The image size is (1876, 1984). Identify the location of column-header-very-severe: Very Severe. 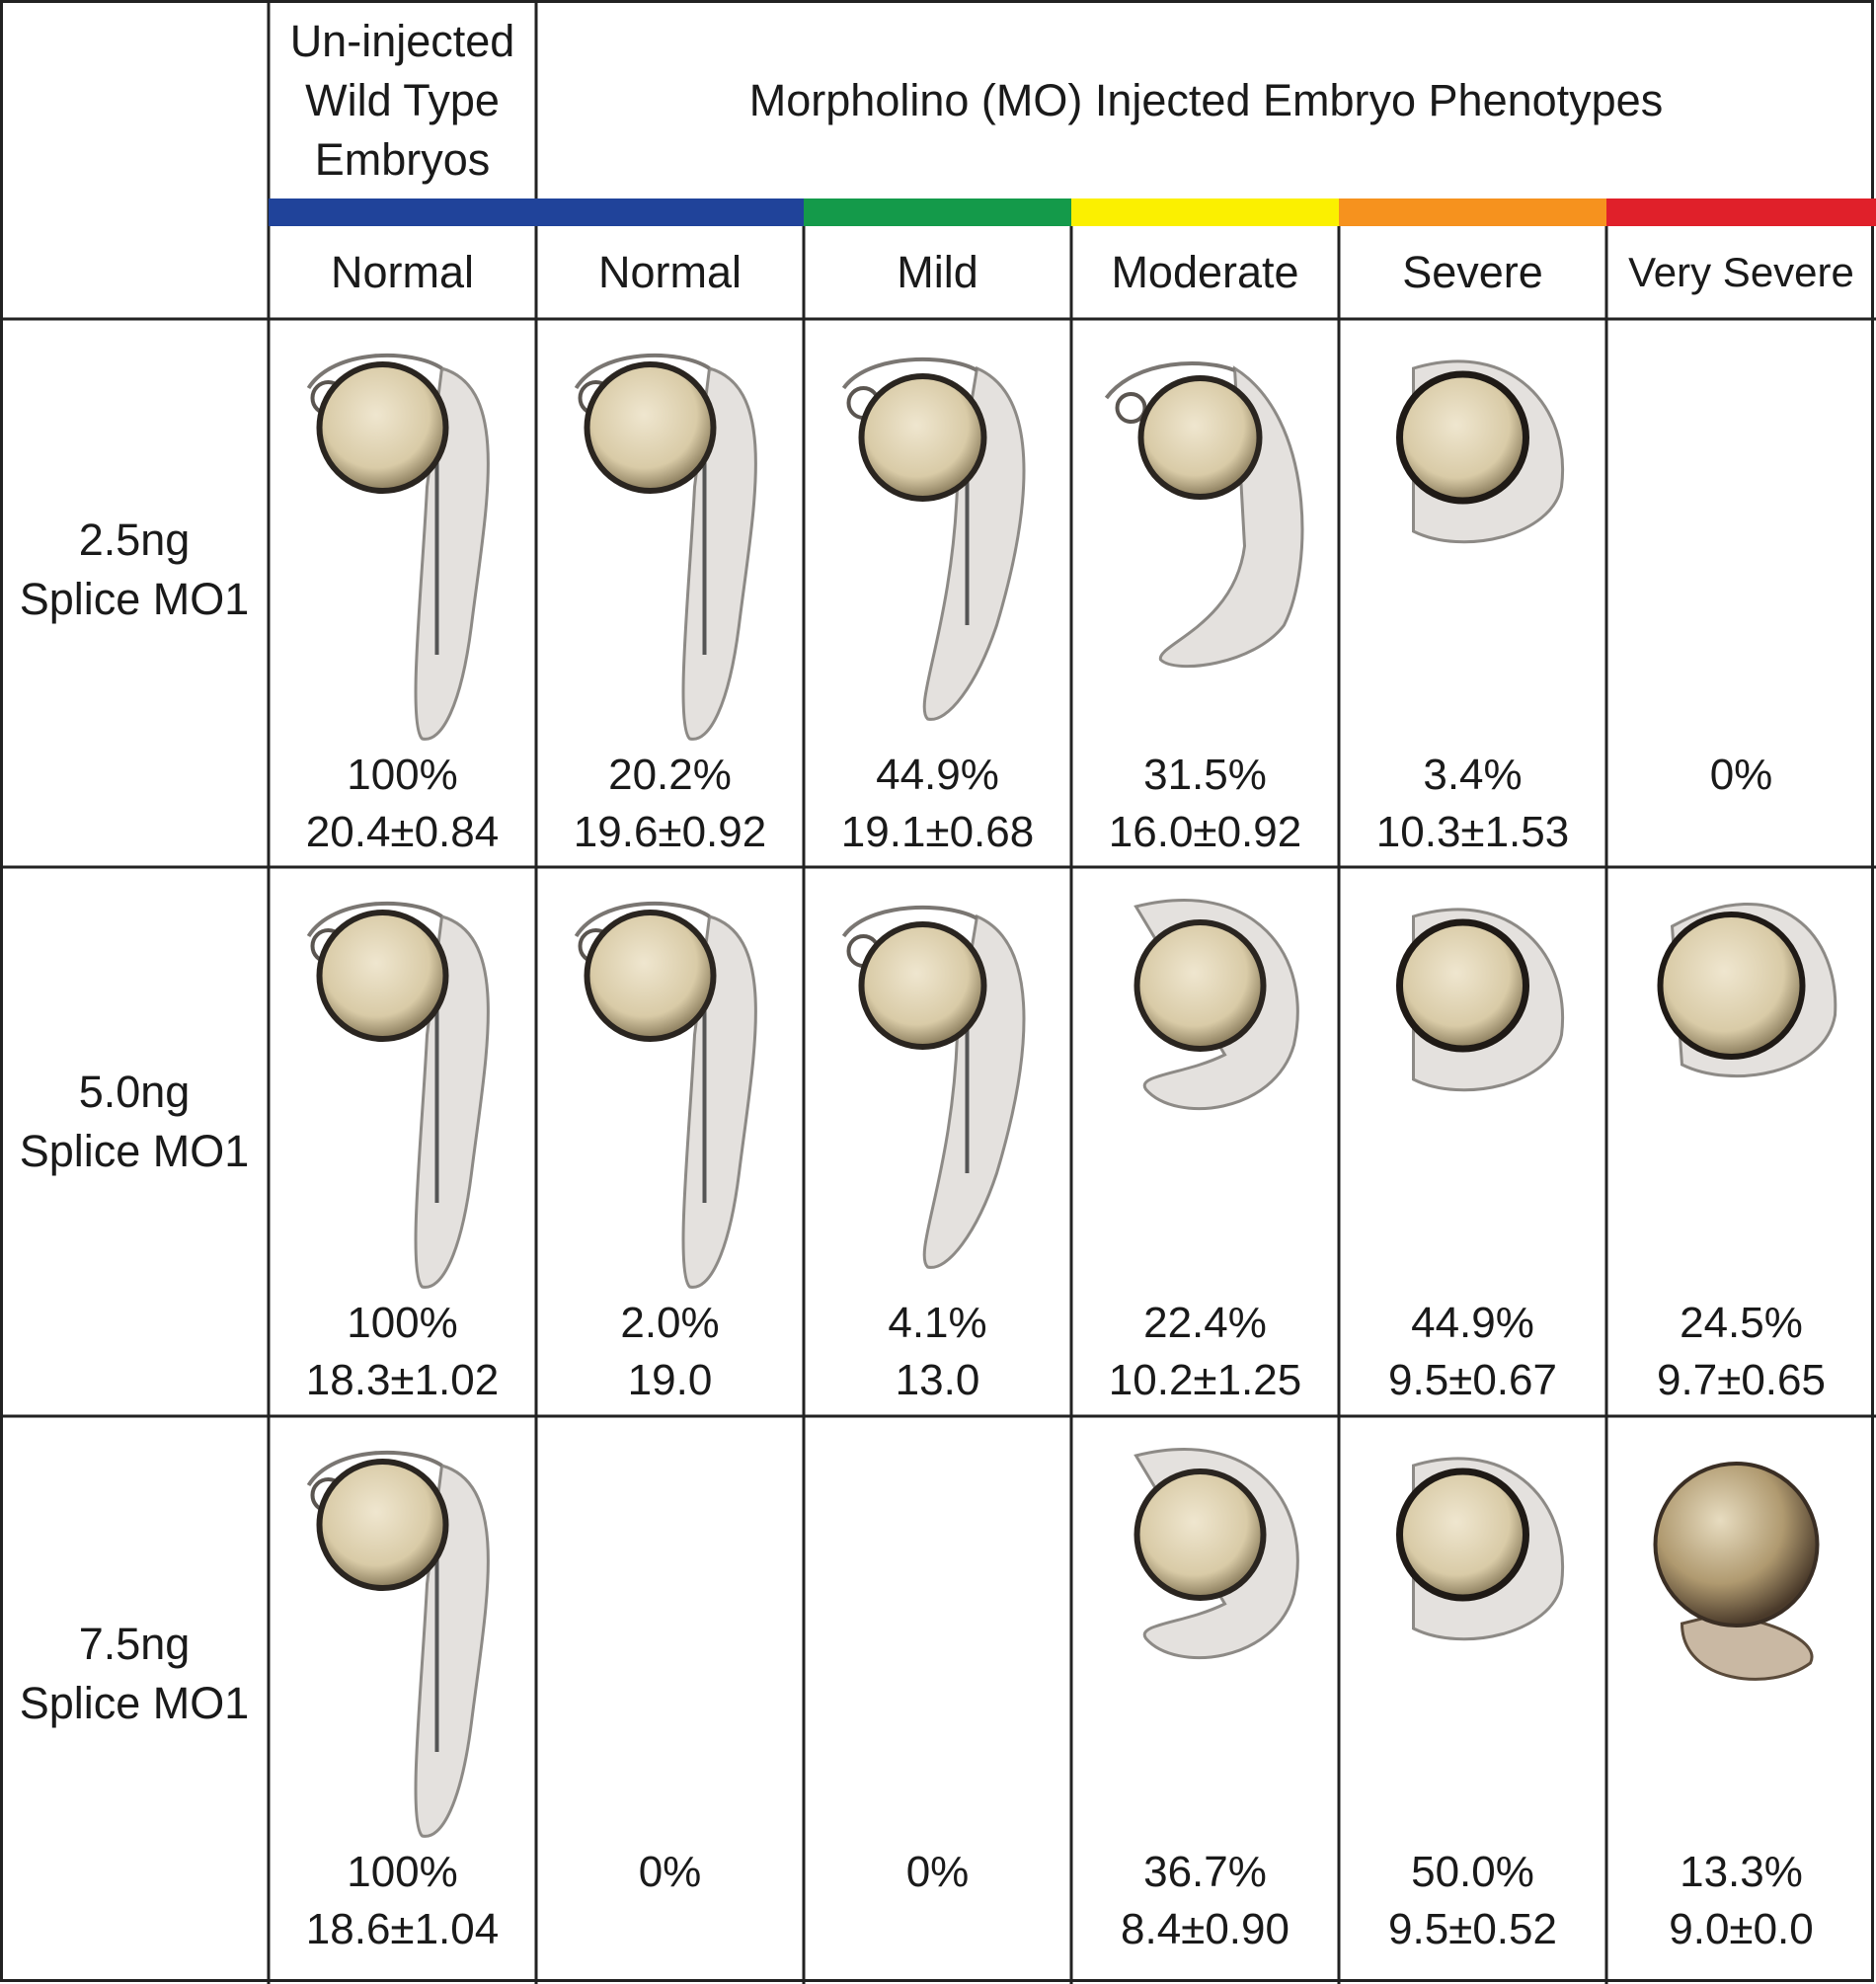
(1741, 272).